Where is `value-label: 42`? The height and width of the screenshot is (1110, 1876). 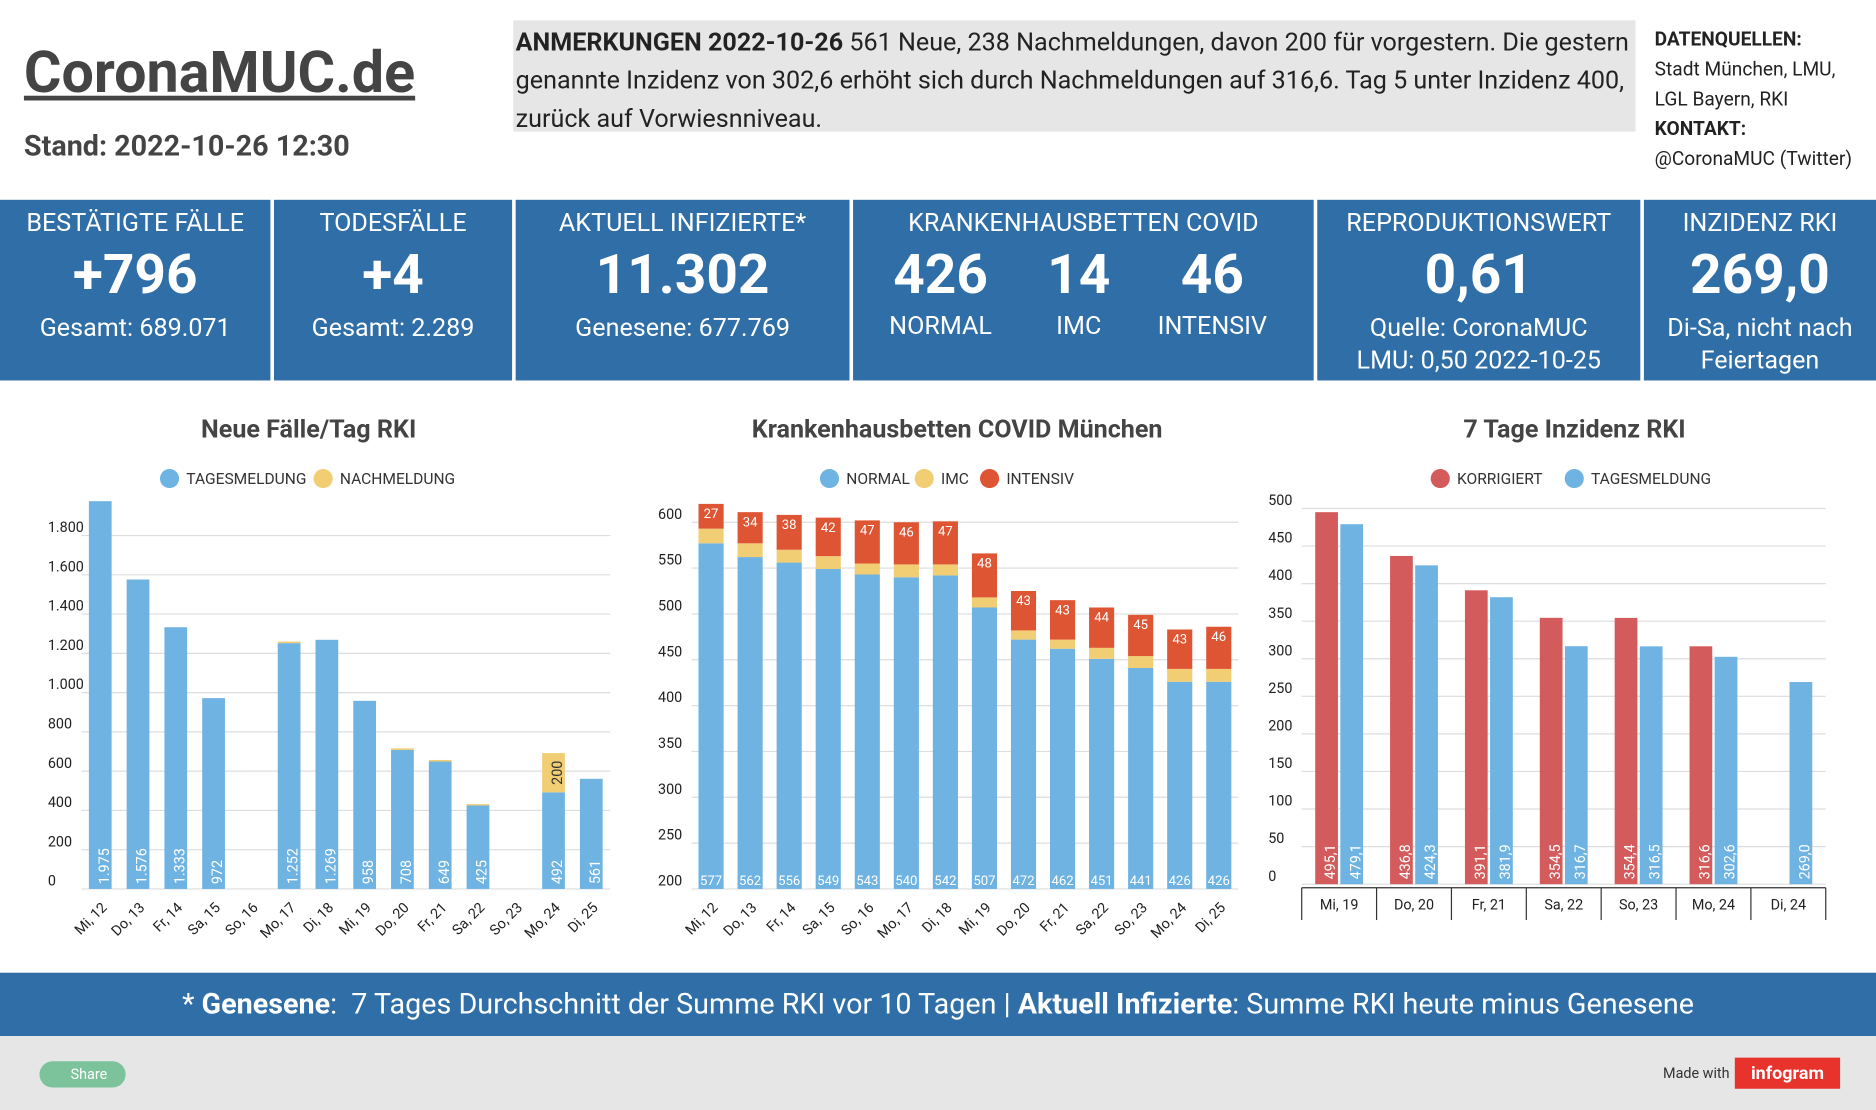
value-label: 42 is located at coordinates (828, 528).